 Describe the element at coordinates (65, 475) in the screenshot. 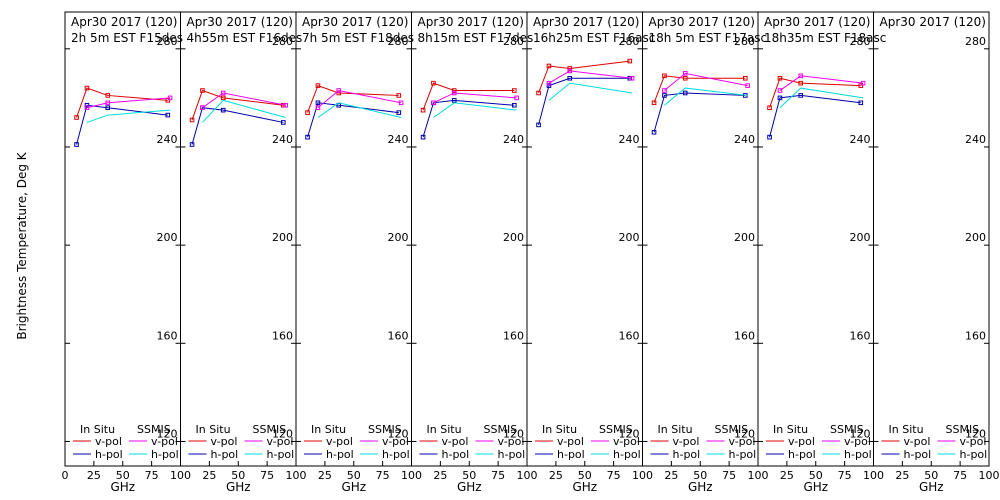

I see `x-tick-label: 0` at that location.